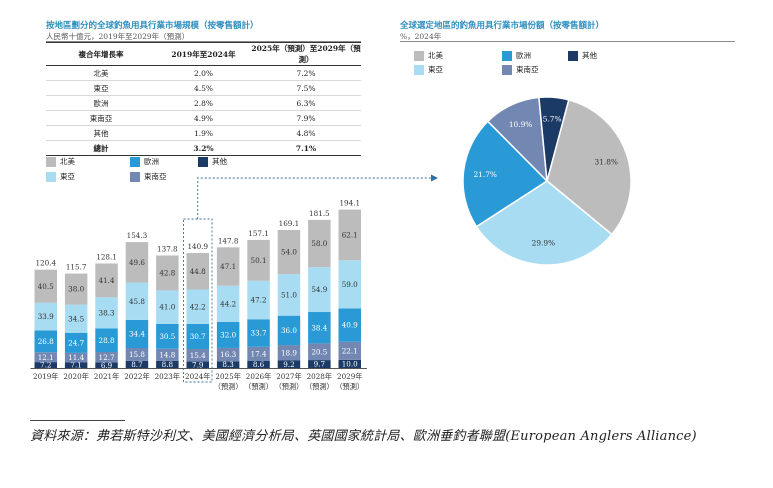 Image resolution: width=773 pixels, height=488 pixels. I want to click on table-cell: 東南亞, so click(101, 118).